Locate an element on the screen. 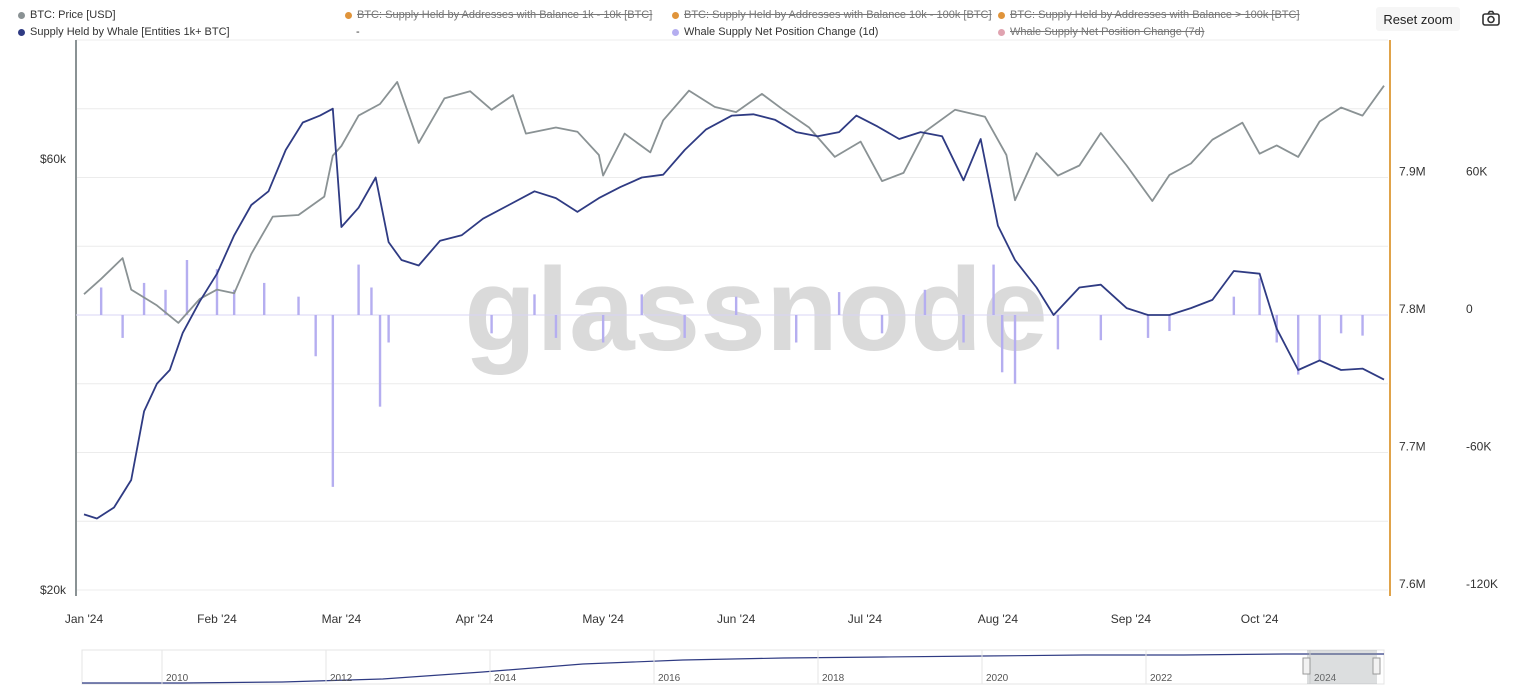 Image resolution: width=1518 pixels, height=700 pixels. navigator-label: 2010 is located at coordinates (177, 678).